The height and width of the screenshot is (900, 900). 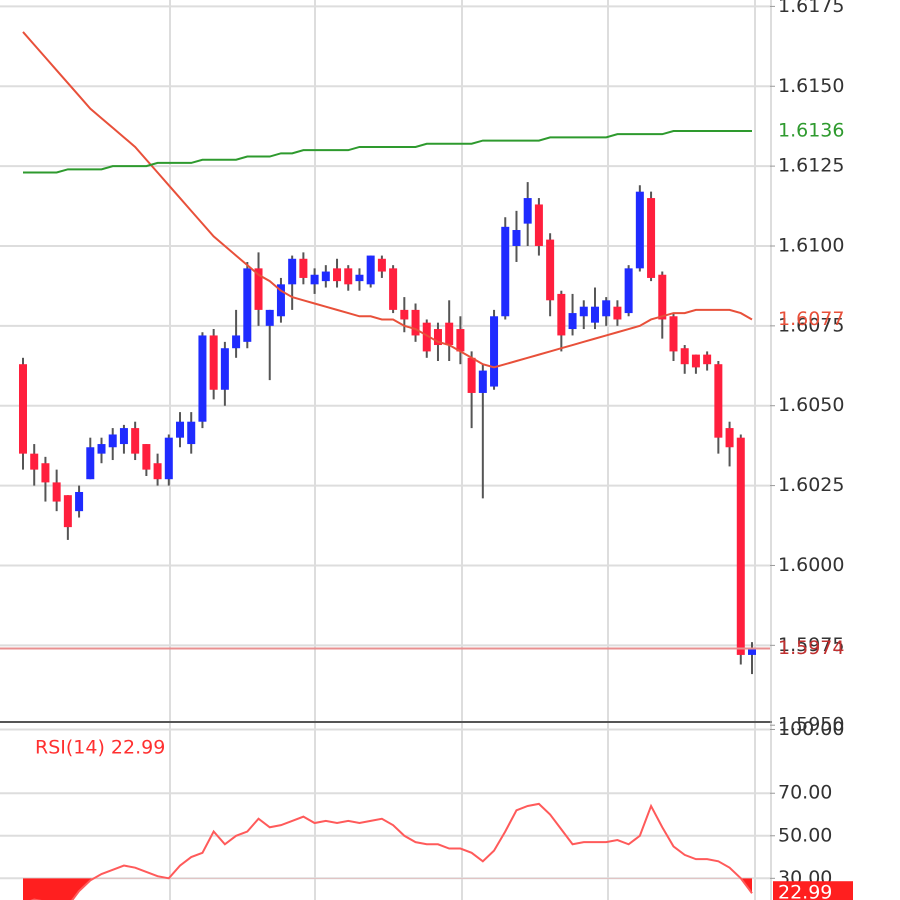 I want to click on y-tick-label: 1.6050, so click(x=811, y=405).